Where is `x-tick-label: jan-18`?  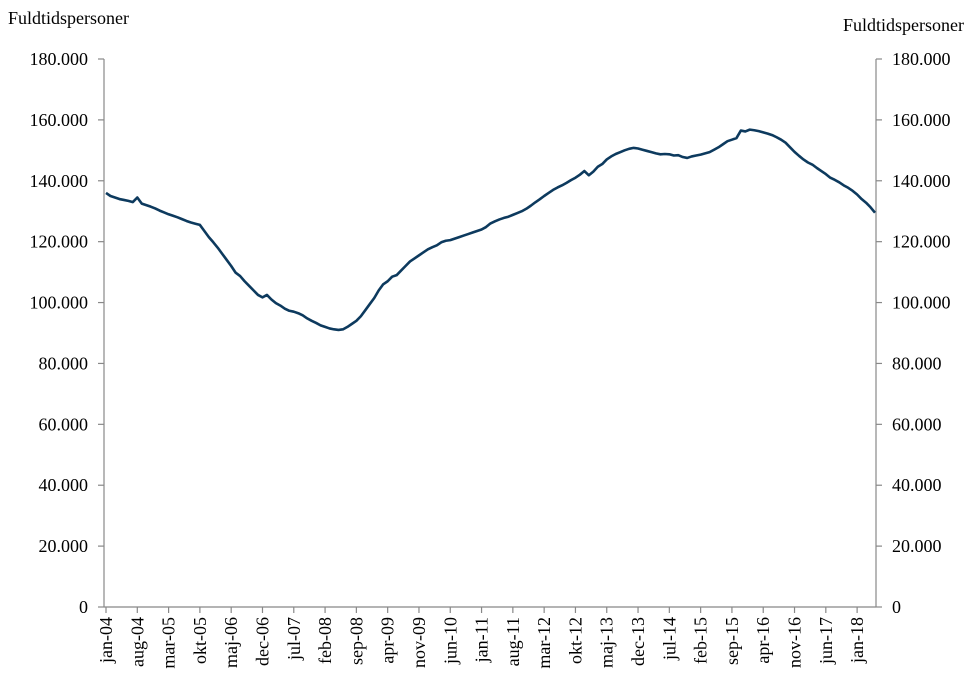
x-tick-label: jan-18 is located at coordinates (857, 640).